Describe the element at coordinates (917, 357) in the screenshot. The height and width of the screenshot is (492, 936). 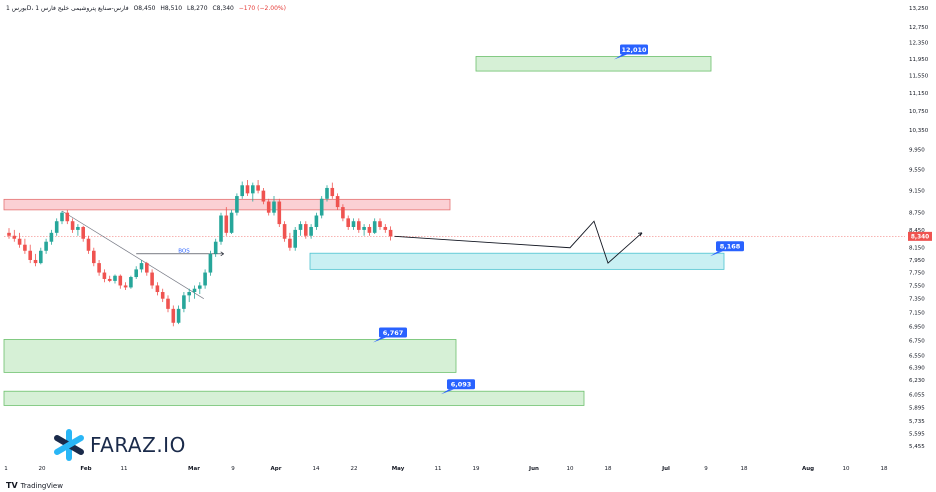
I see `y-tick-label: 6,550` at that location.